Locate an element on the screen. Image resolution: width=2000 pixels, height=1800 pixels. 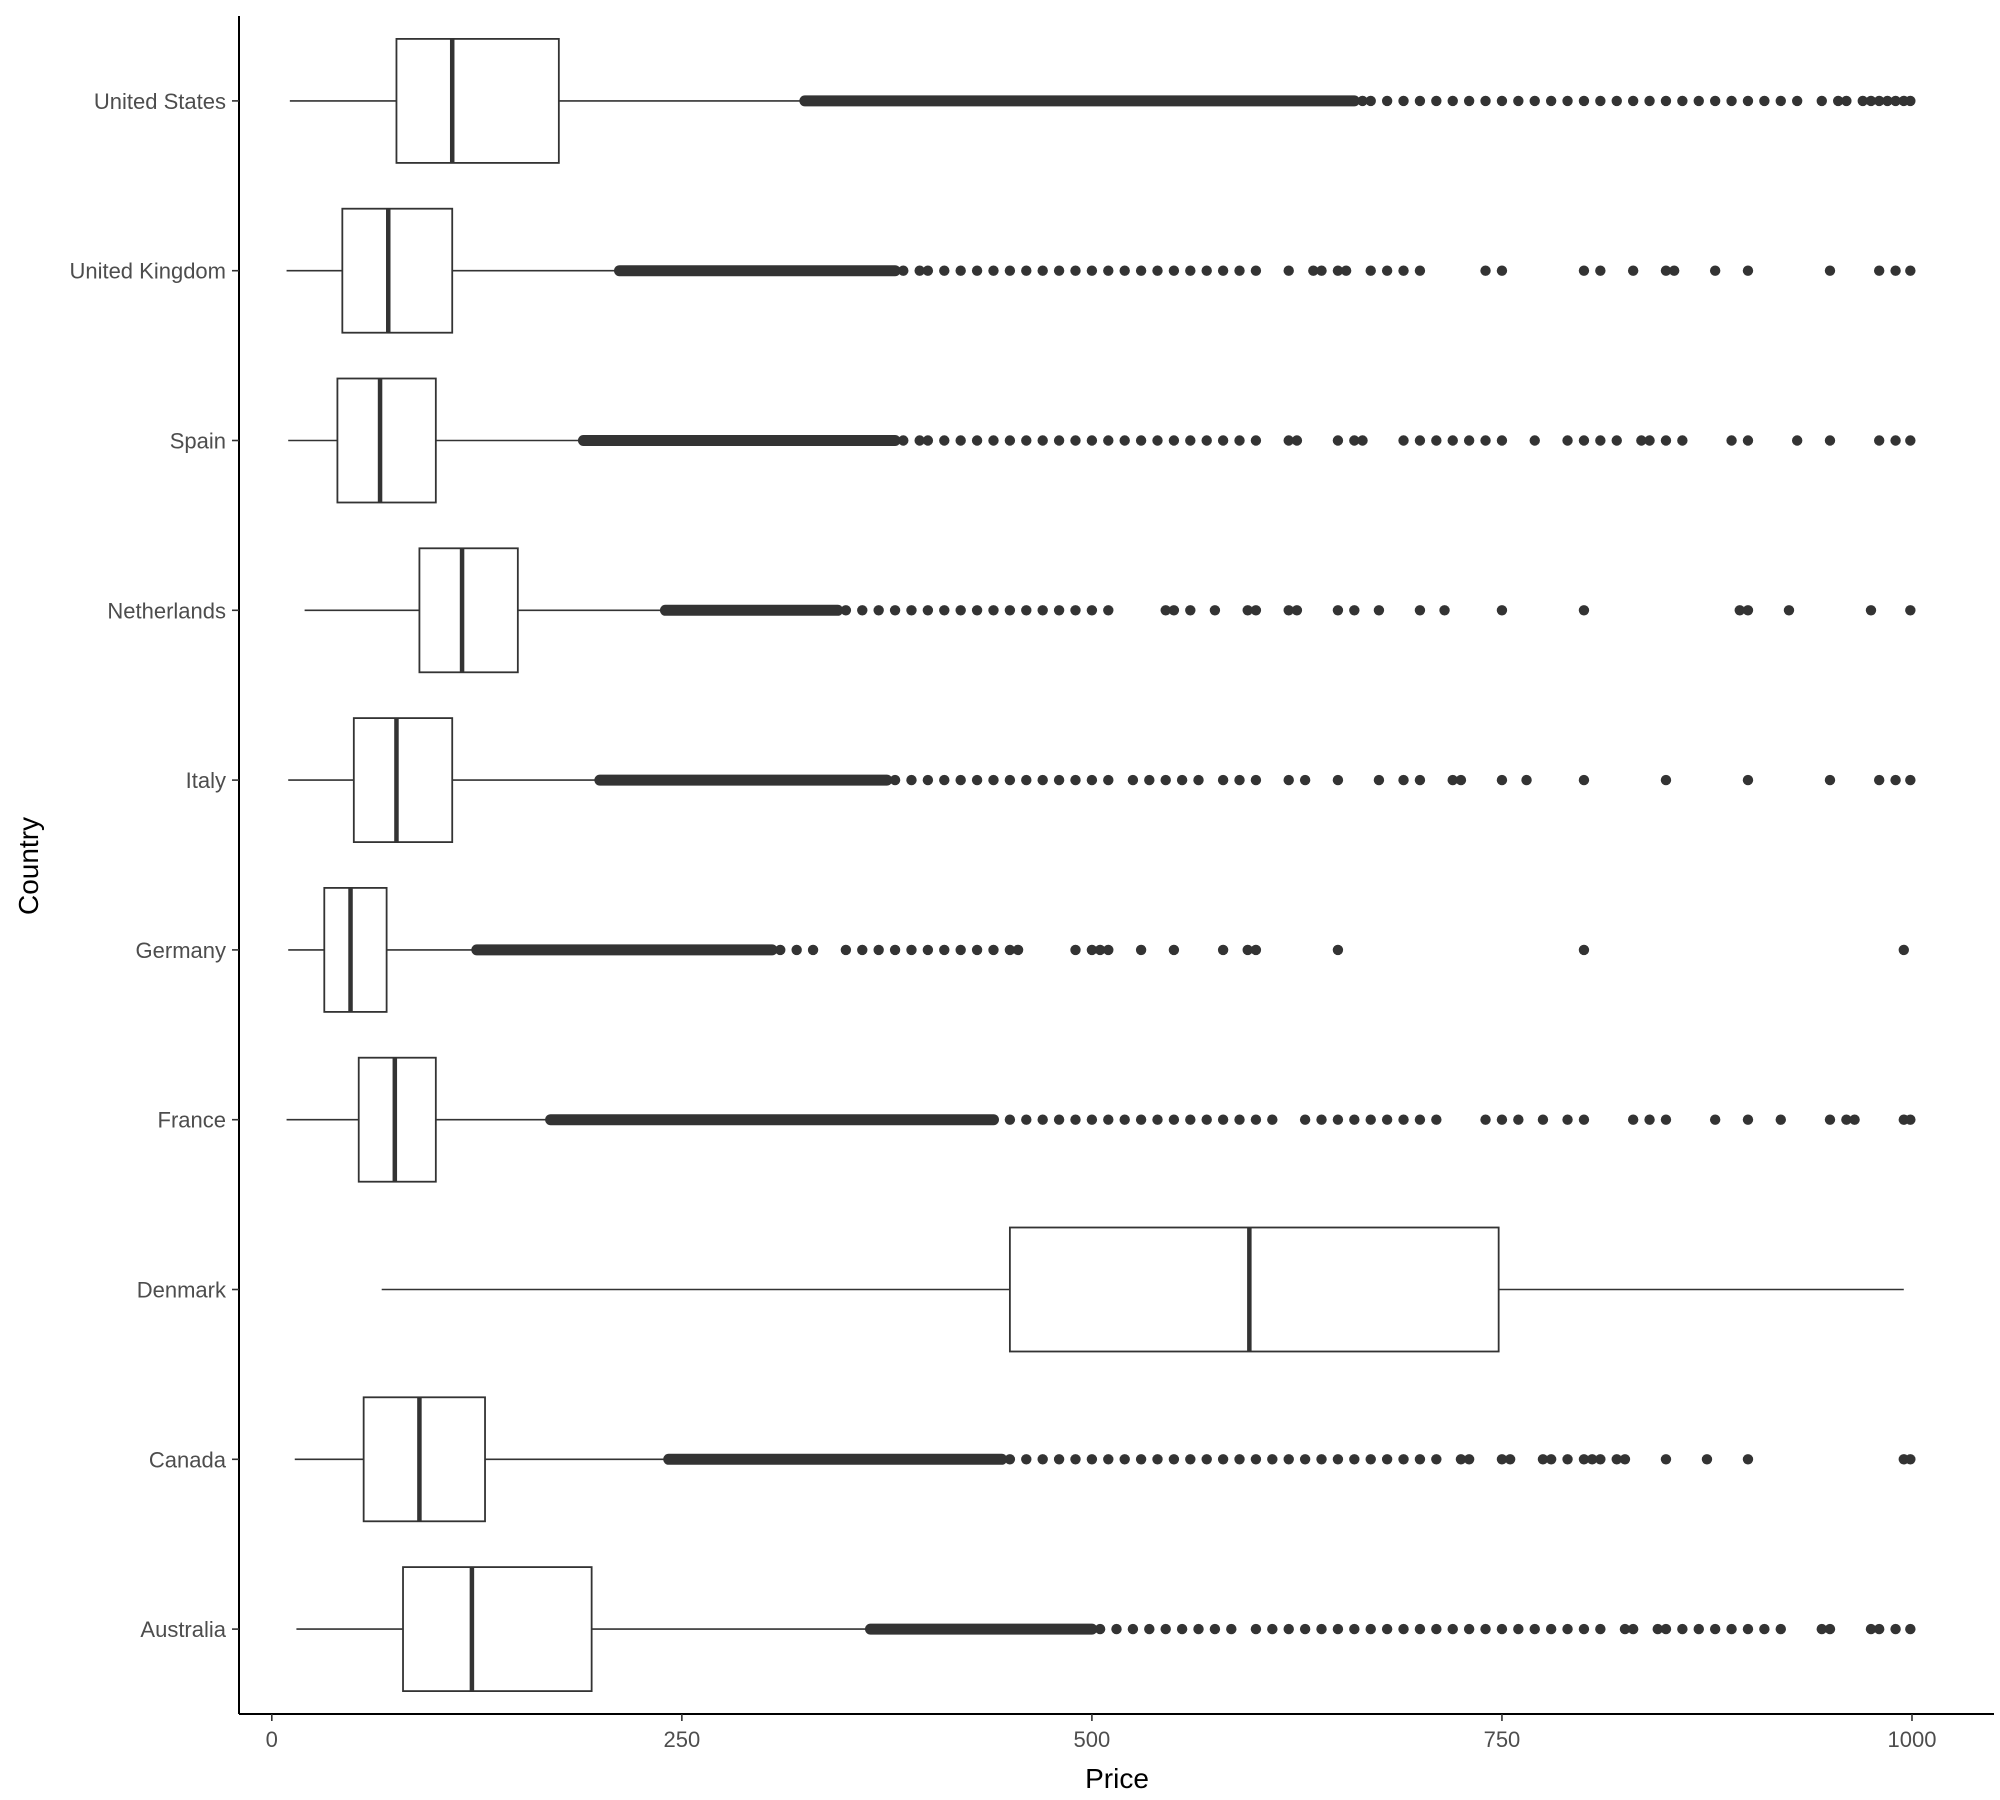
y-tick-label: Spain is located at coordinates (198, 441).